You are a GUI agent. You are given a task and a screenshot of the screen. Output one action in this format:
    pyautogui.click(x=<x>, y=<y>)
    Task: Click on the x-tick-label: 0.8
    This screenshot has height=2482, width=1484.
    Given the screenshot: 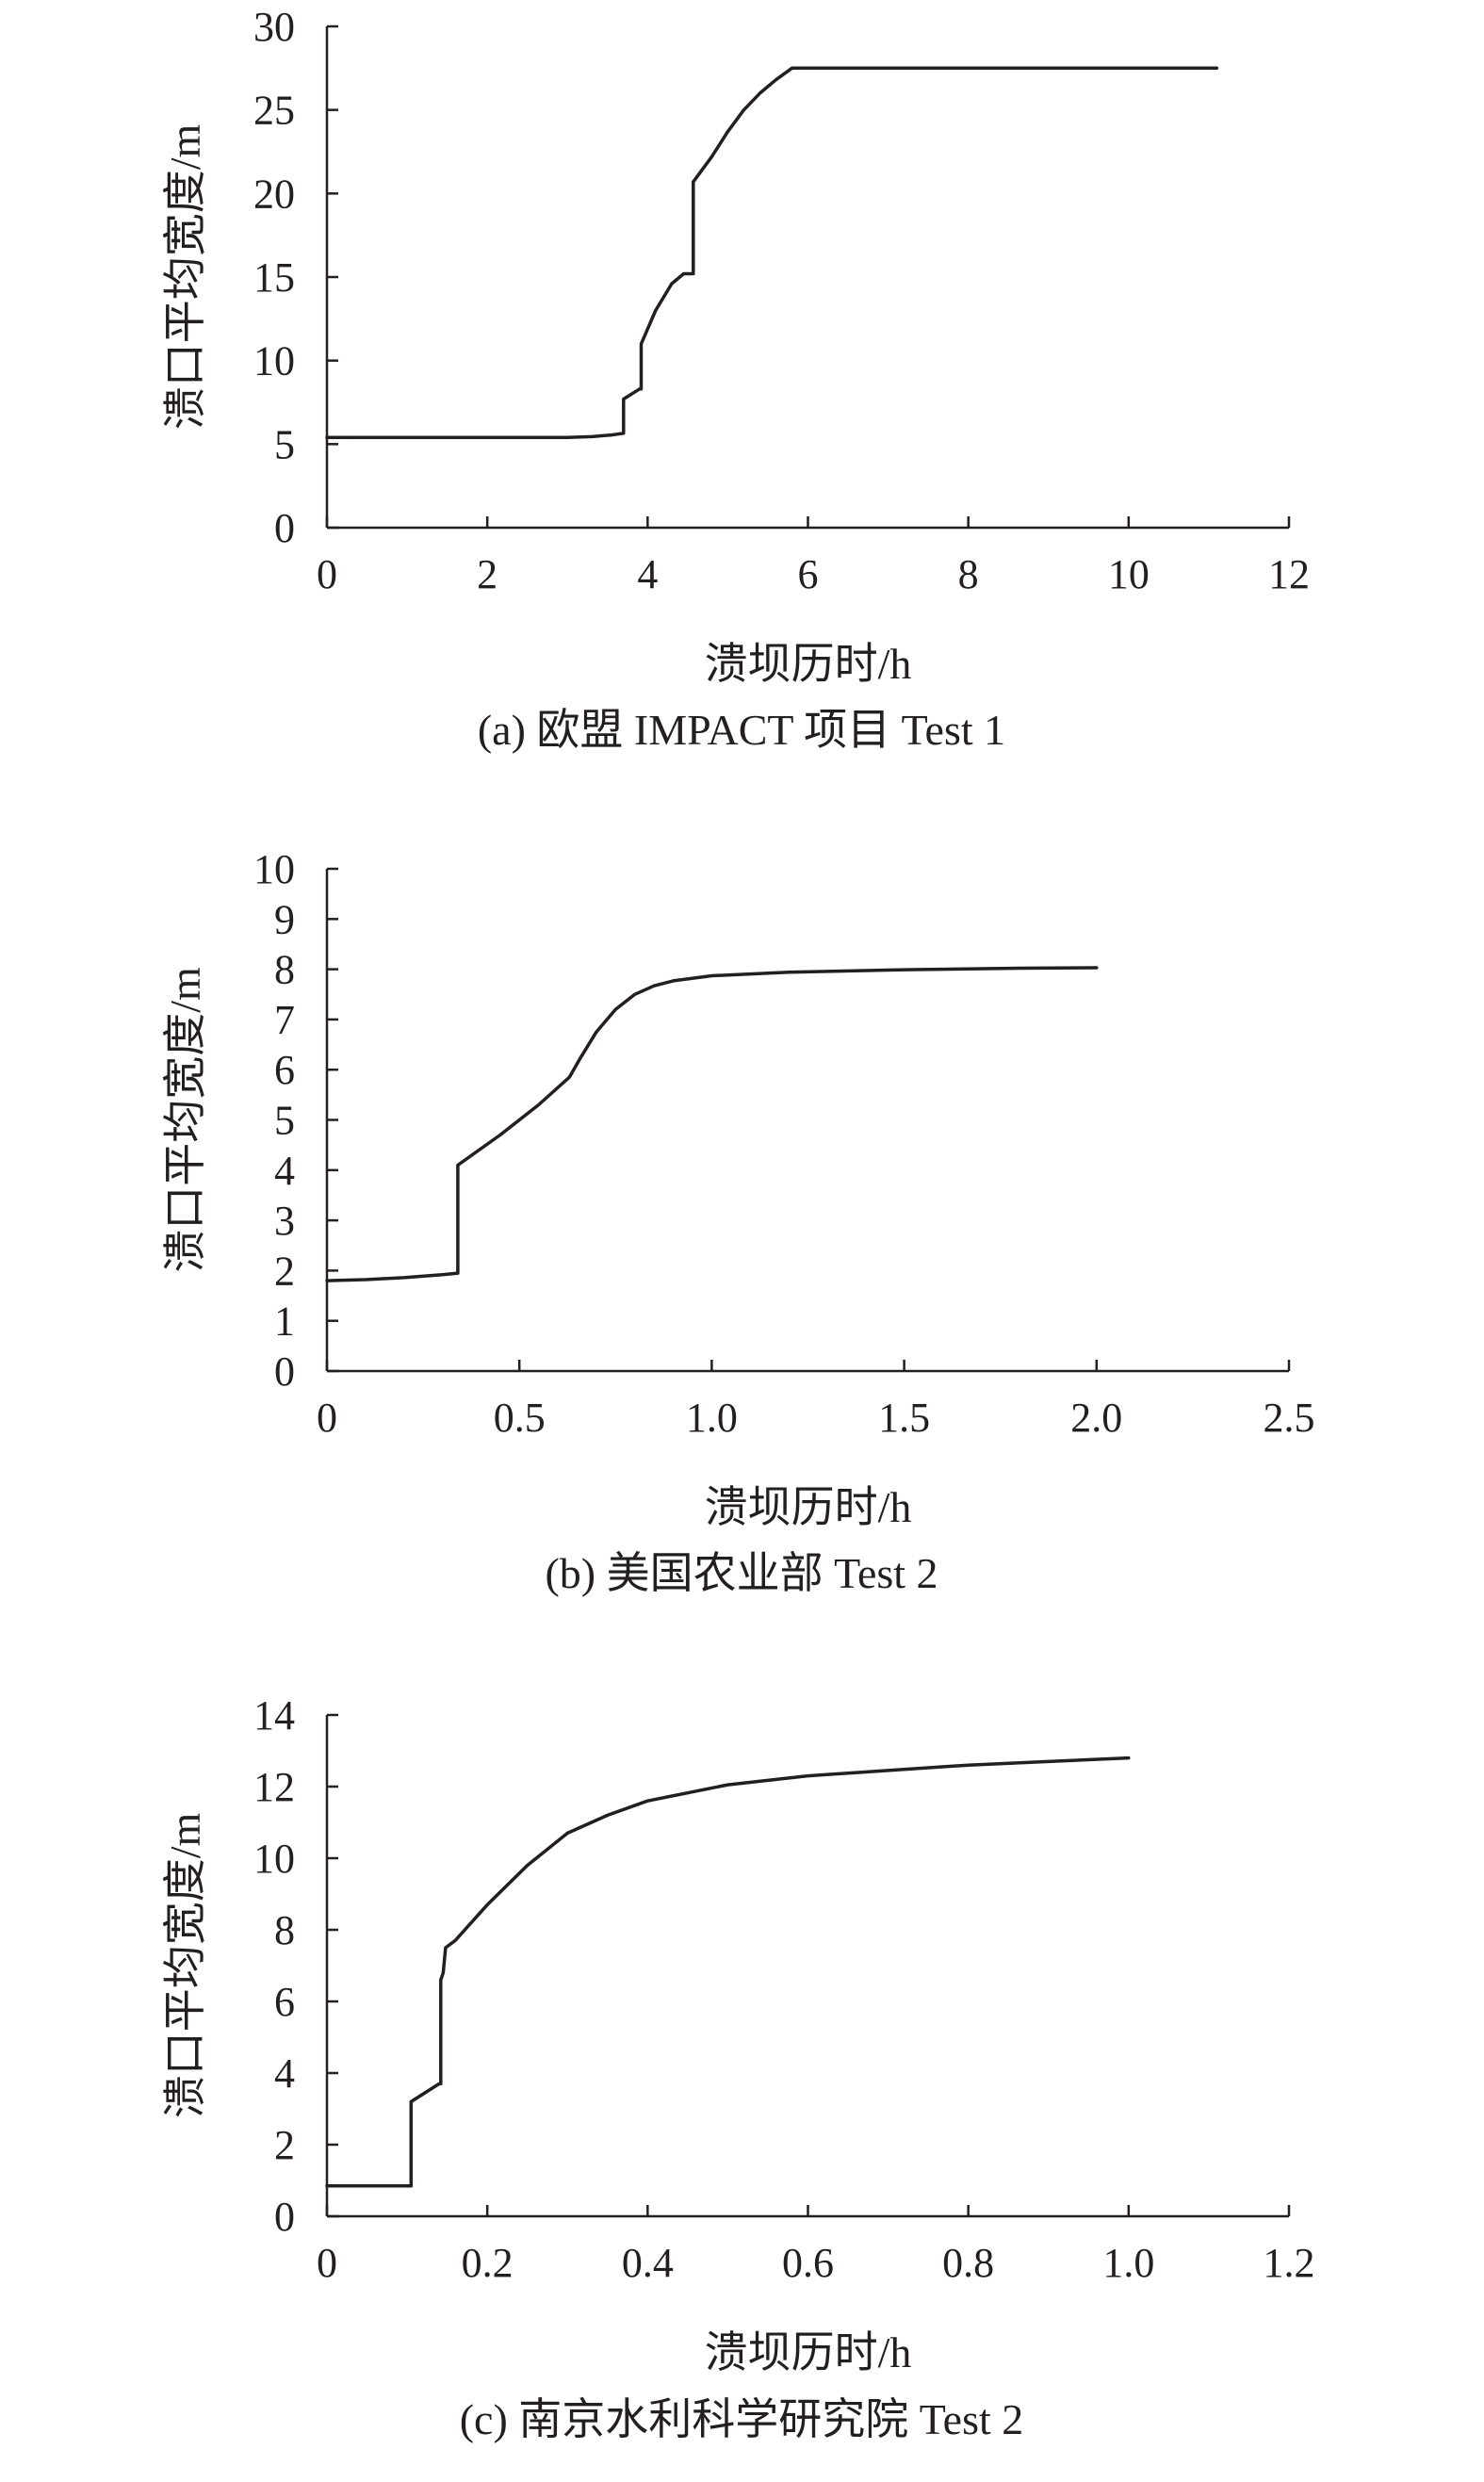 What is the action you would take?
    pyautogui.click(x=968, y=2263)
    